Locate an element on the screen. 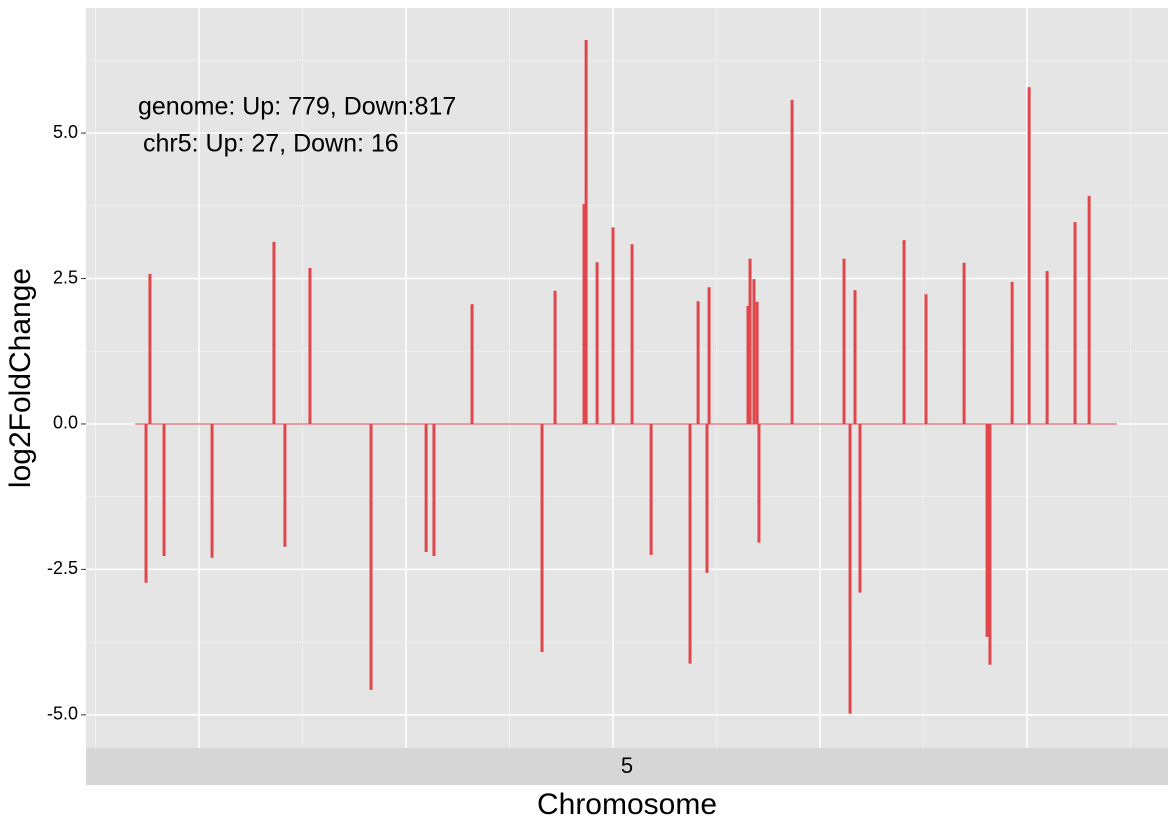 This screenshot has width=1174, height=835. x-axis-title: Chromosome is located at coordinates (627, 804).